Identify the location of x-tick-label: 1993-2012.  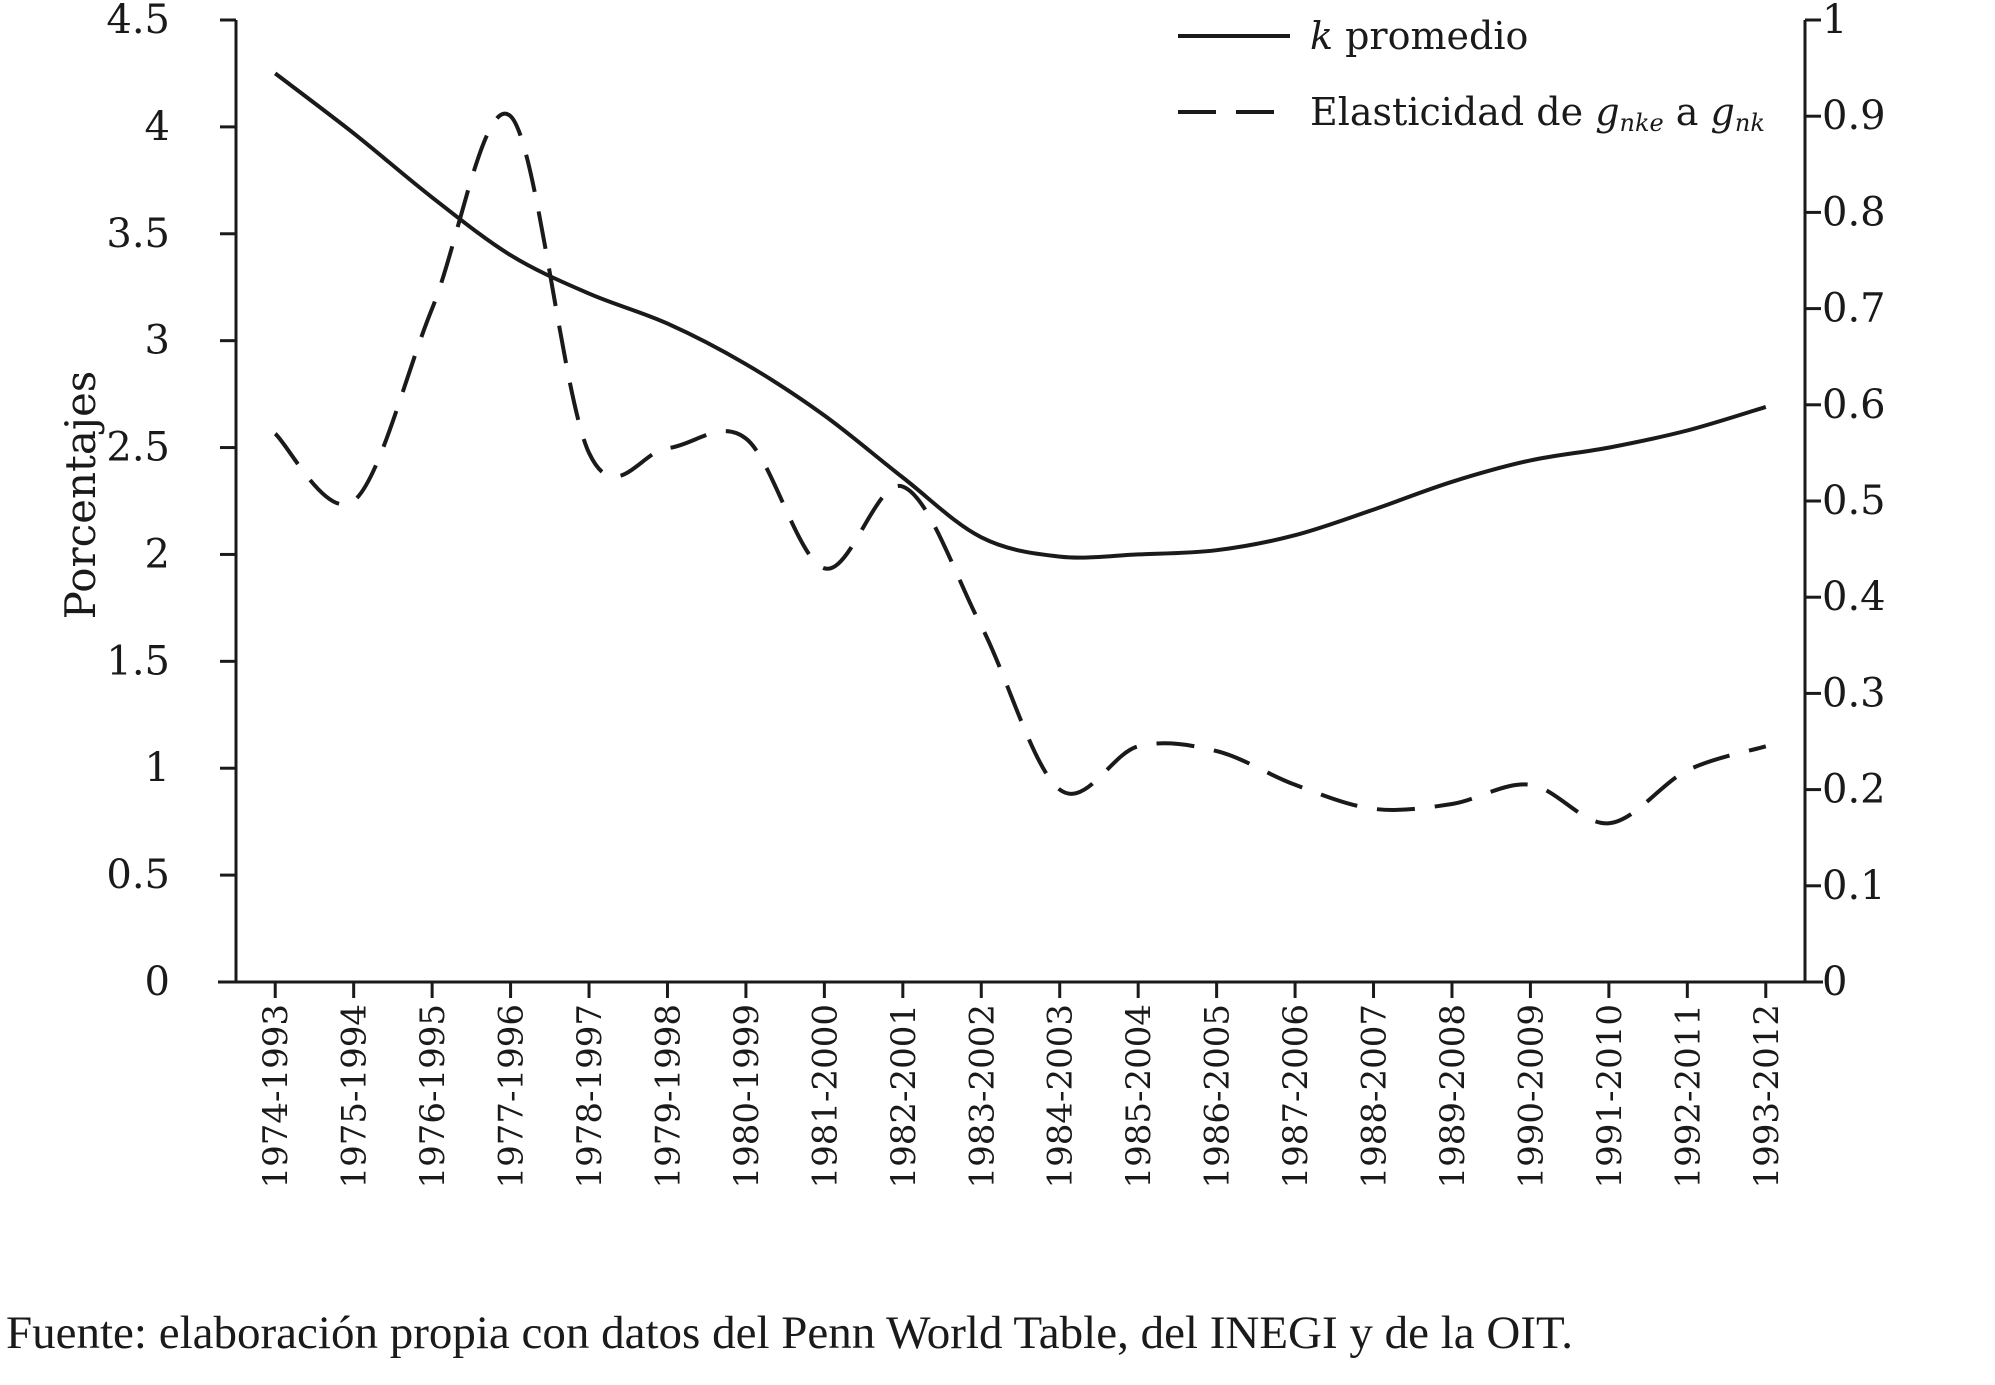
(1767, 1096).